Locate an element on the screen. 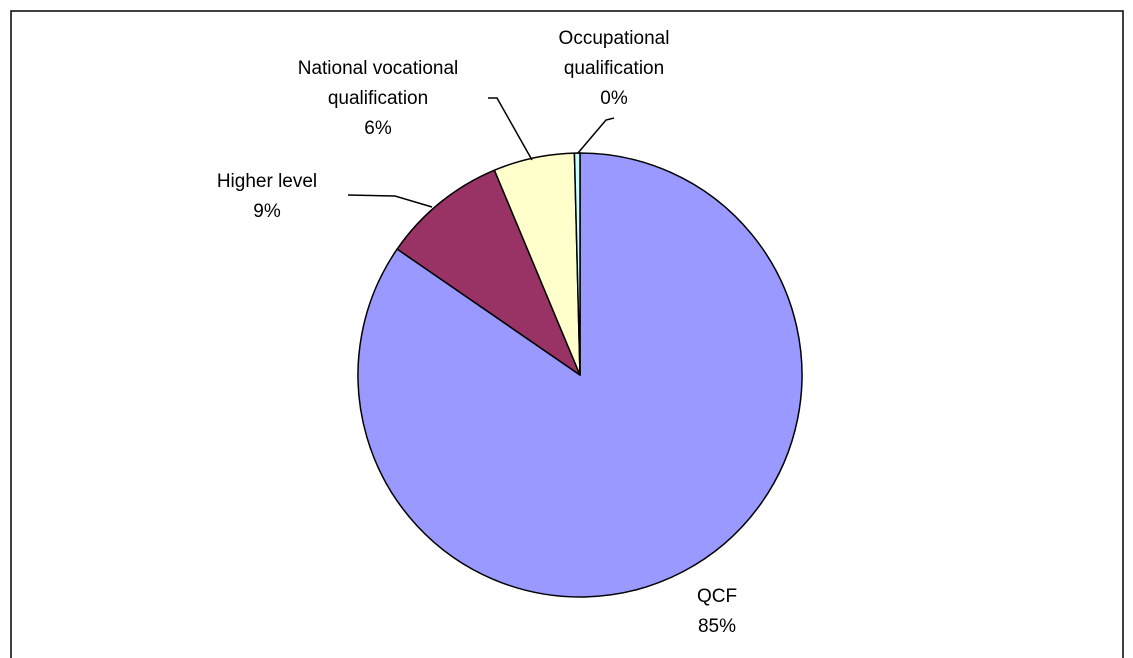 This screenshot has height=658, width=1133. slice-label: Occupational qualification 0% is located at coordinates (614, 69).